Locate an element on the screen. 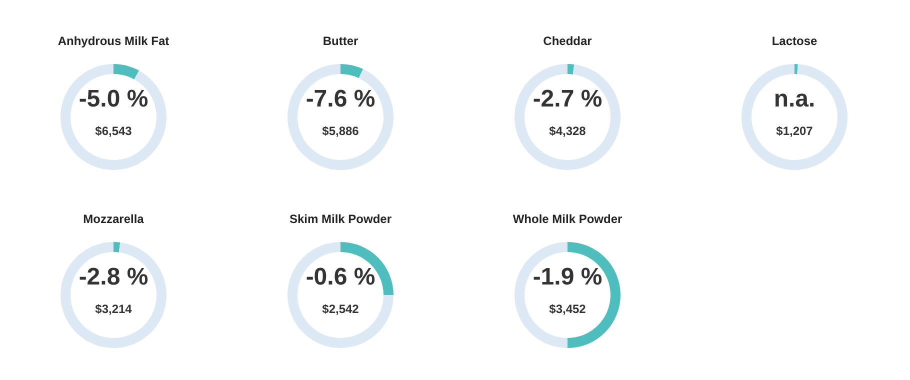  text: $3,452 is located at coordinates (567, 309).